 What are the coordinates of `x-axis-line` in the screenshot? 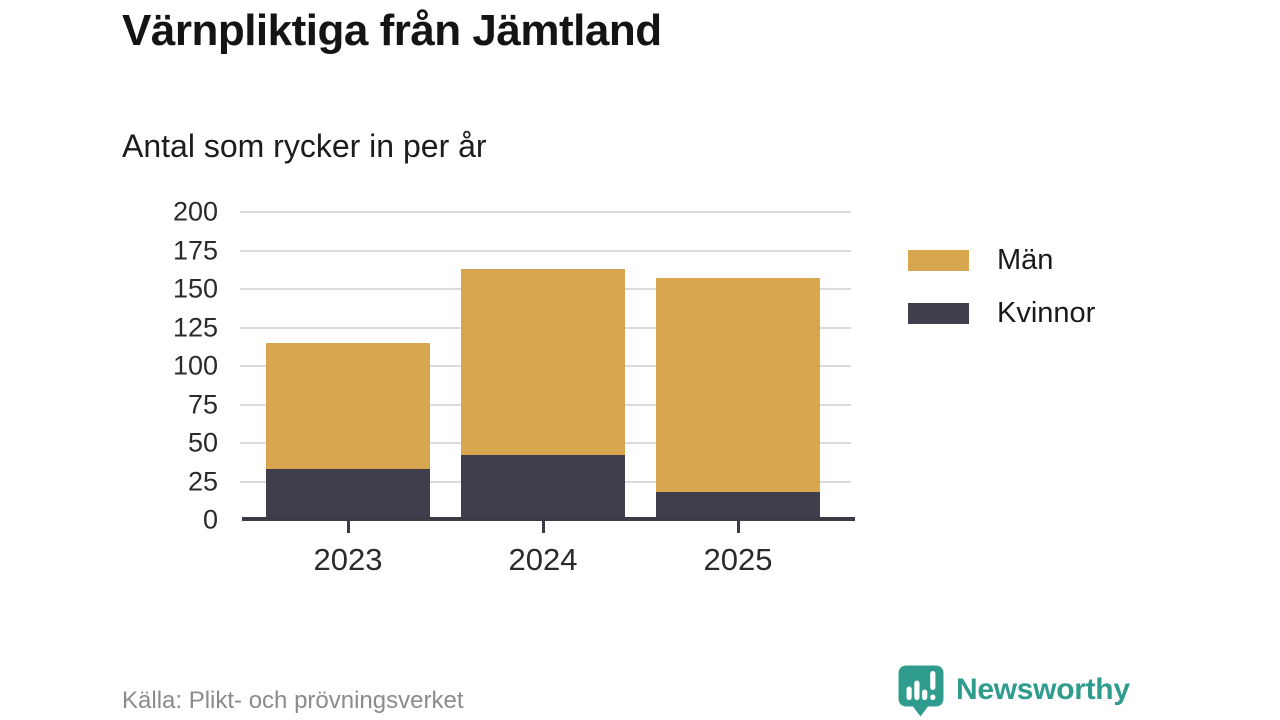 It's located at (548, 519).